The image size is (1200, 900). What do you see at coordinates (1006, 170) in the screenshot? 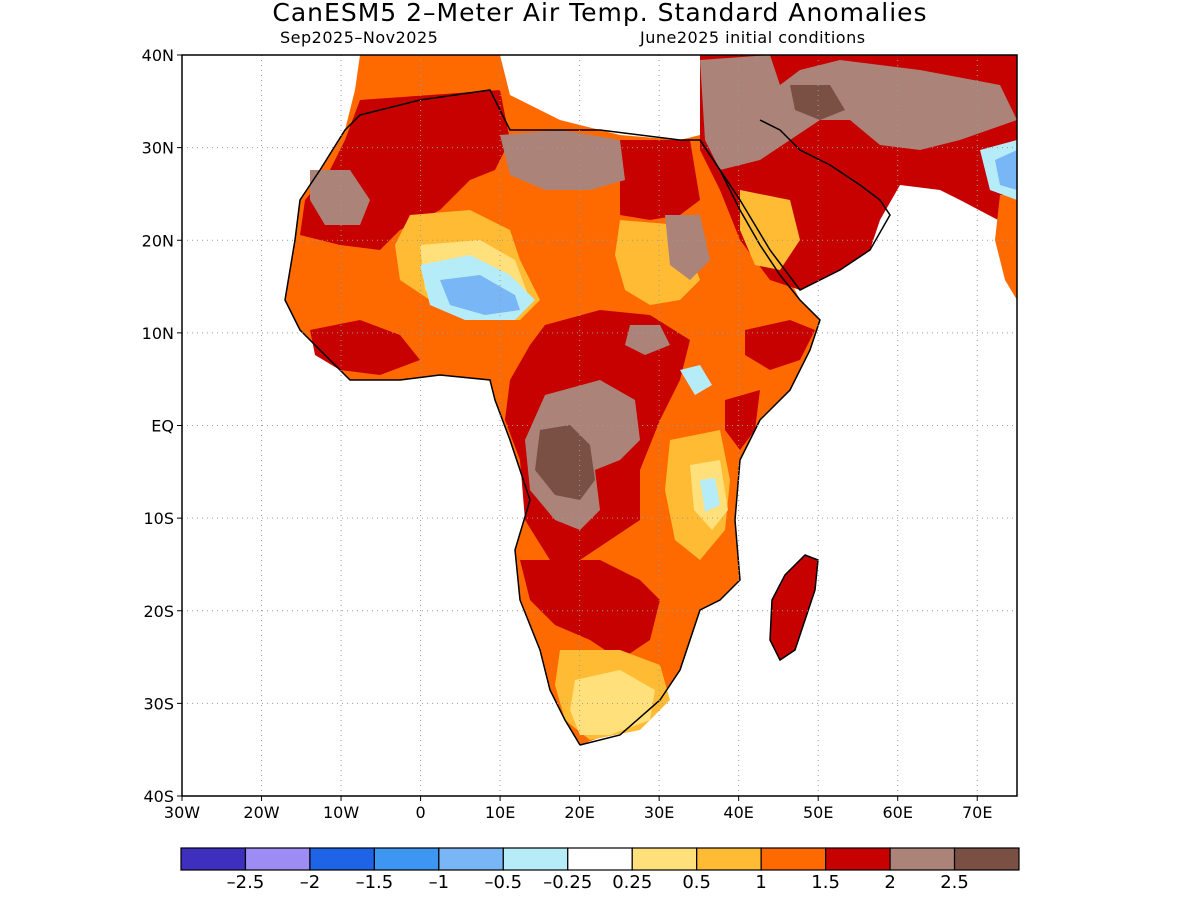
I see `field-mid-blue-pakistan` at bounding box center [1006, 170].